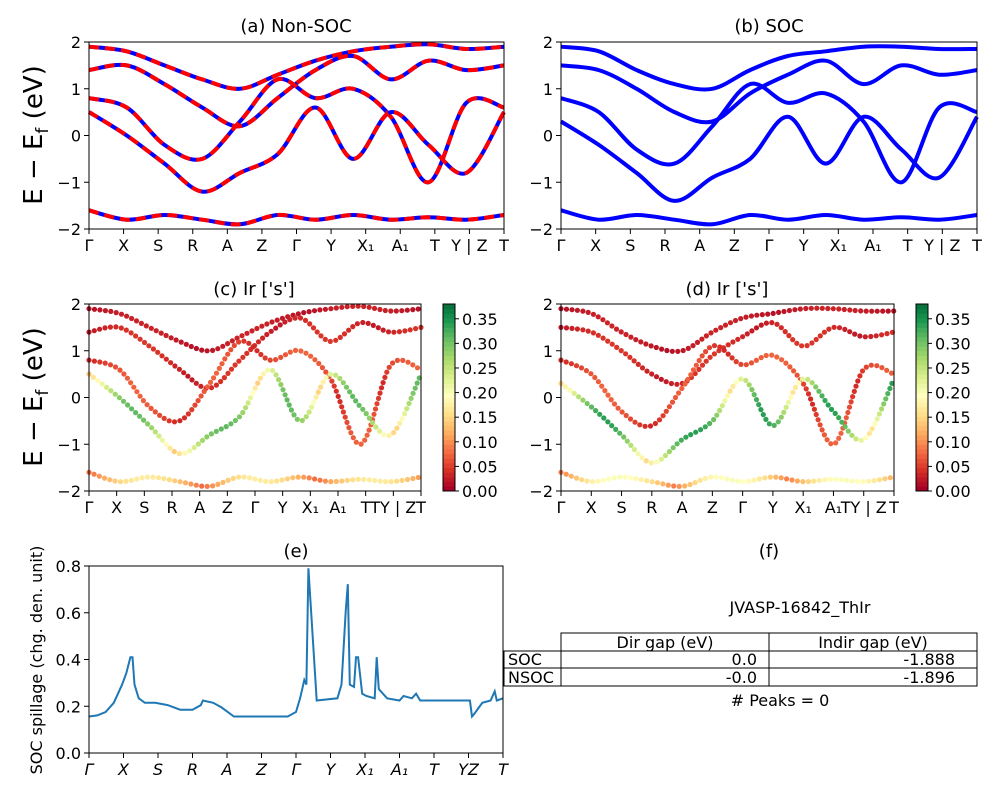 Image resolution: width=1000 pixels, height=800 pixels. Describe the element at coordinates (69, 491) in the screenshot. I see `ytick-label: −2` at that location.